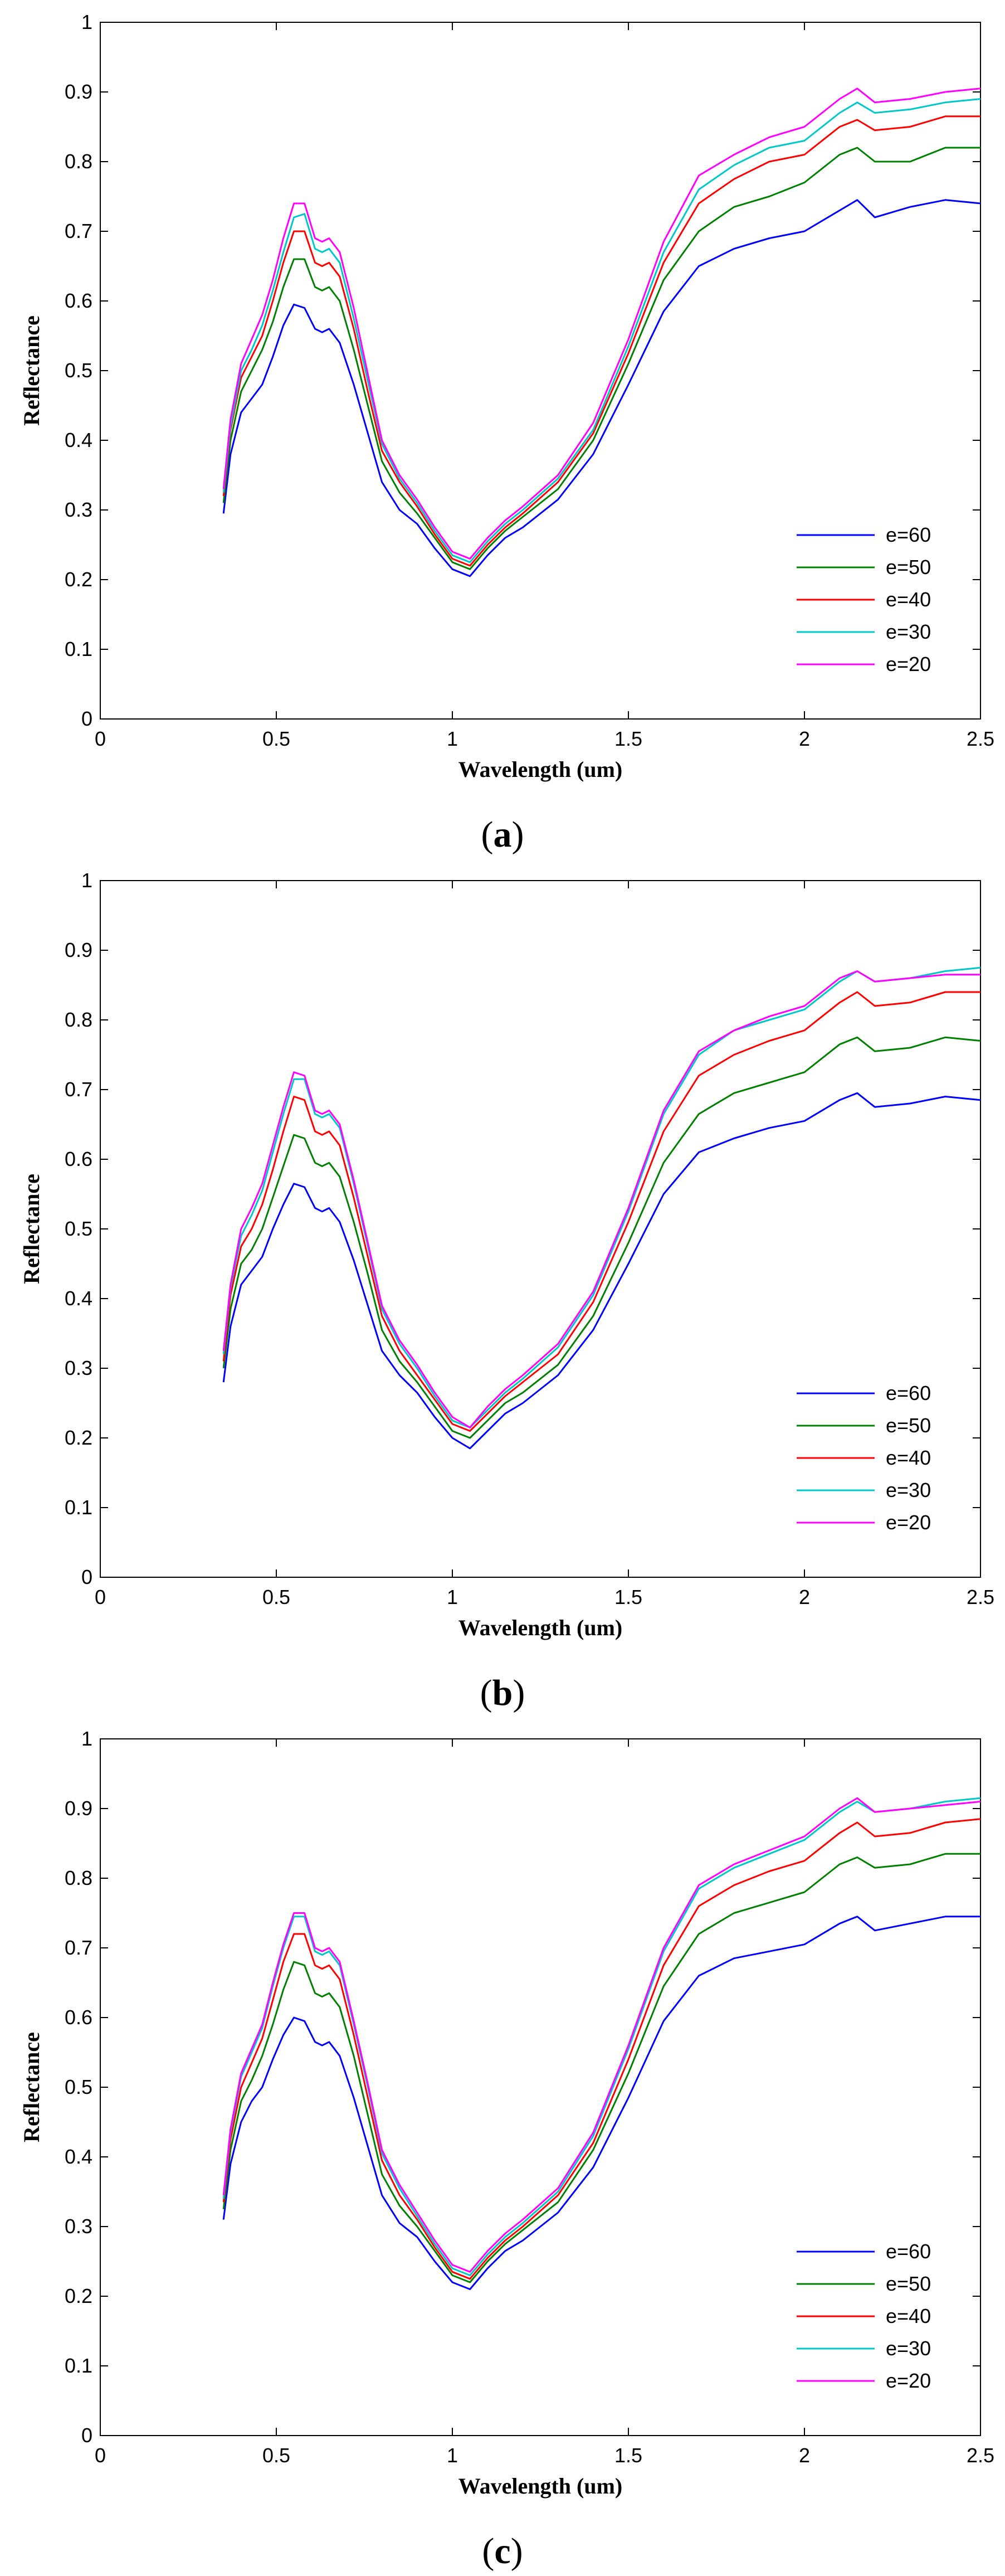  I want to click on caption-a: (a), so click(502, 834).